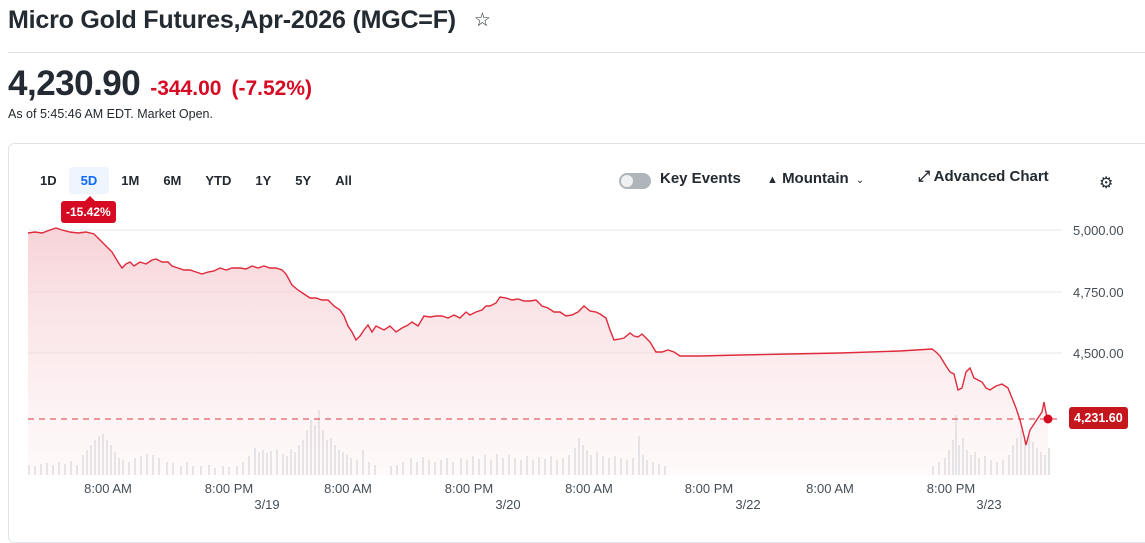 The image size is (1145, 543). What do you see at coordinates (48, 180) in the screenshot?
I see `tab-1d: 1D` at bounding box center [48, 180].